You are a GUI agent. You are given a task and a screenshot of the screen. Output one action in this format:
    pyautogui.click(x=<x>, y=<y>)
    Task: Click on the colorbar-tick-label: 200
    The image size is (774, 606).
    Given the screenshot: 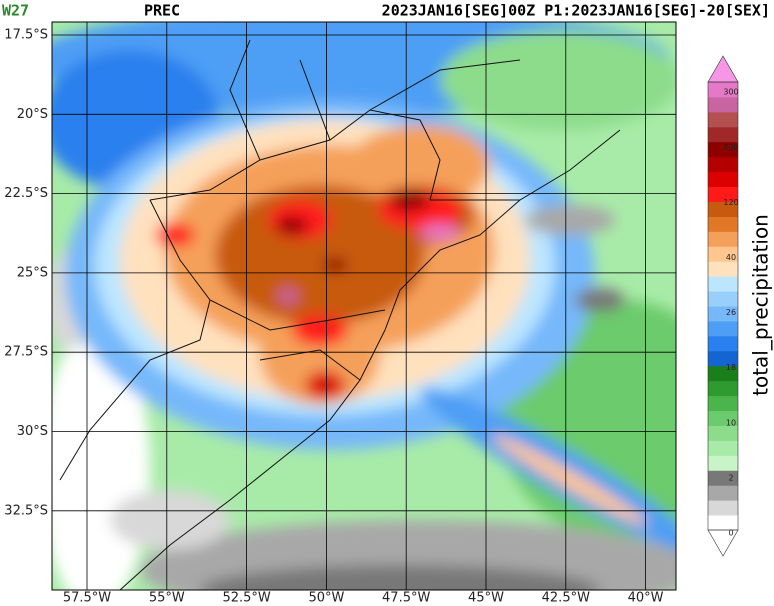 What is the action you would take?
    pyautogui.click(x=730, y=147)
    